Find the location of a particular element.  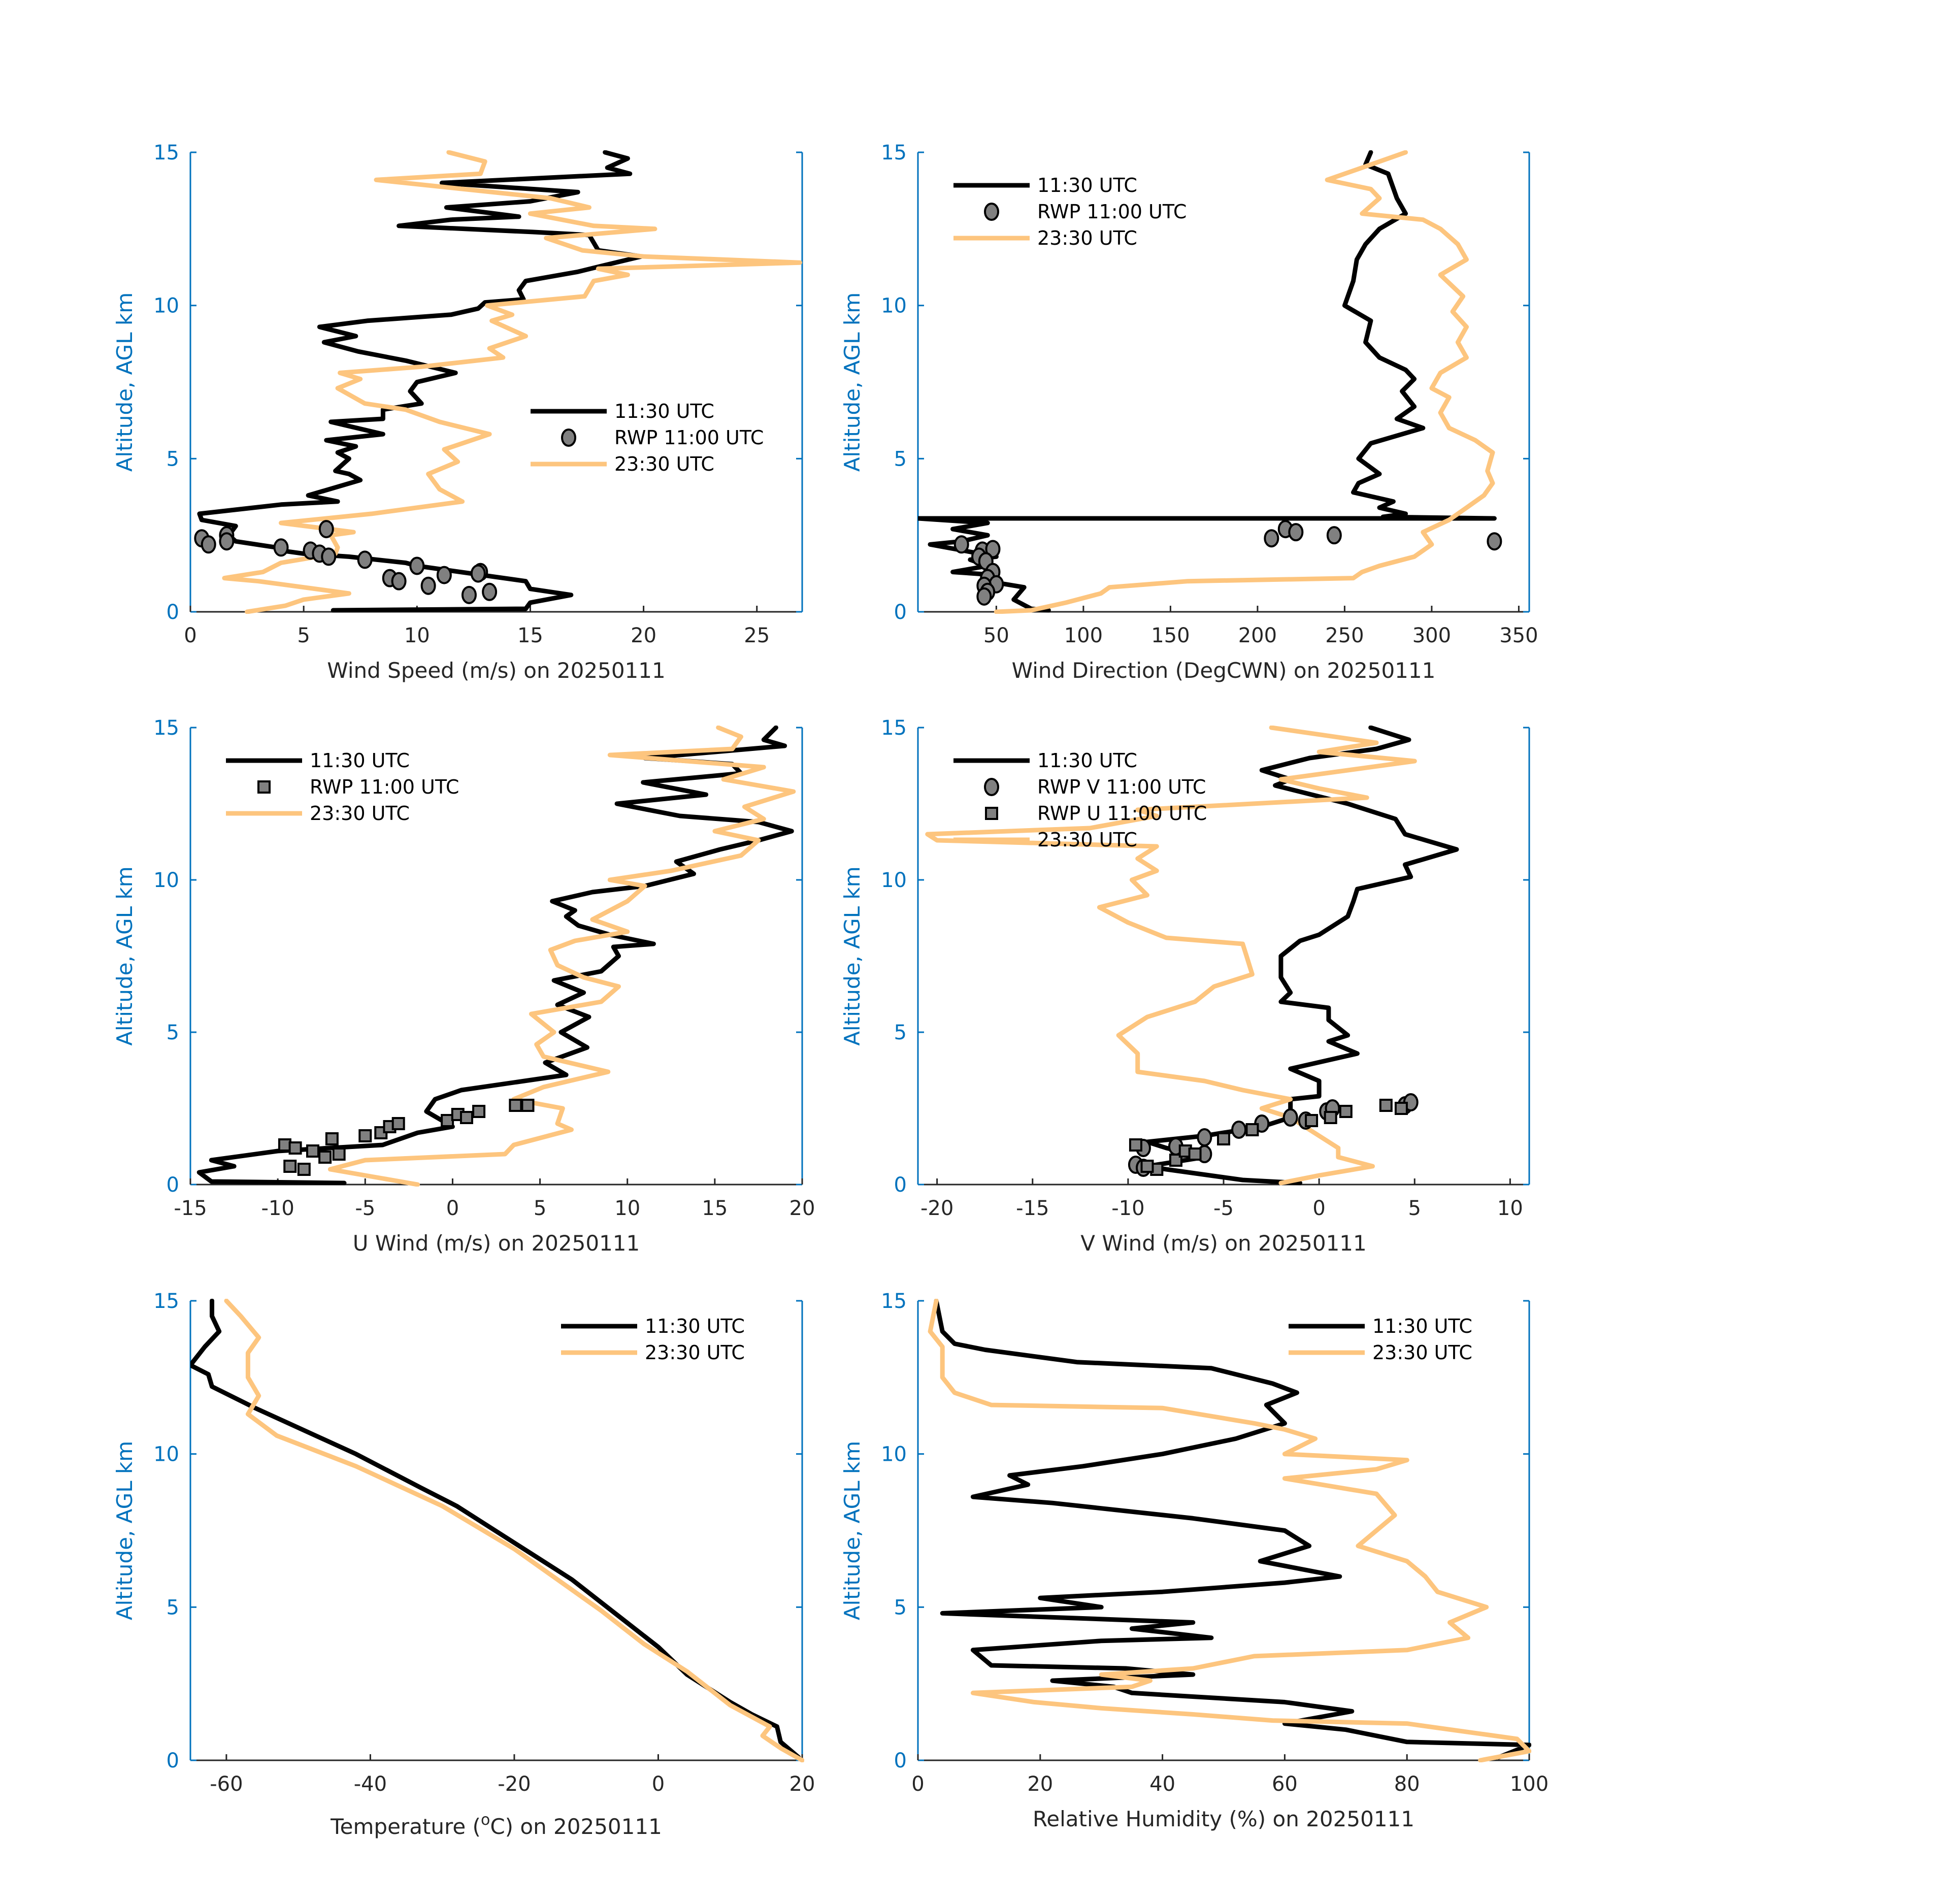

x-axis-label: U Wind (m/s) on 20250111 is located at coordinates (496, 1244).